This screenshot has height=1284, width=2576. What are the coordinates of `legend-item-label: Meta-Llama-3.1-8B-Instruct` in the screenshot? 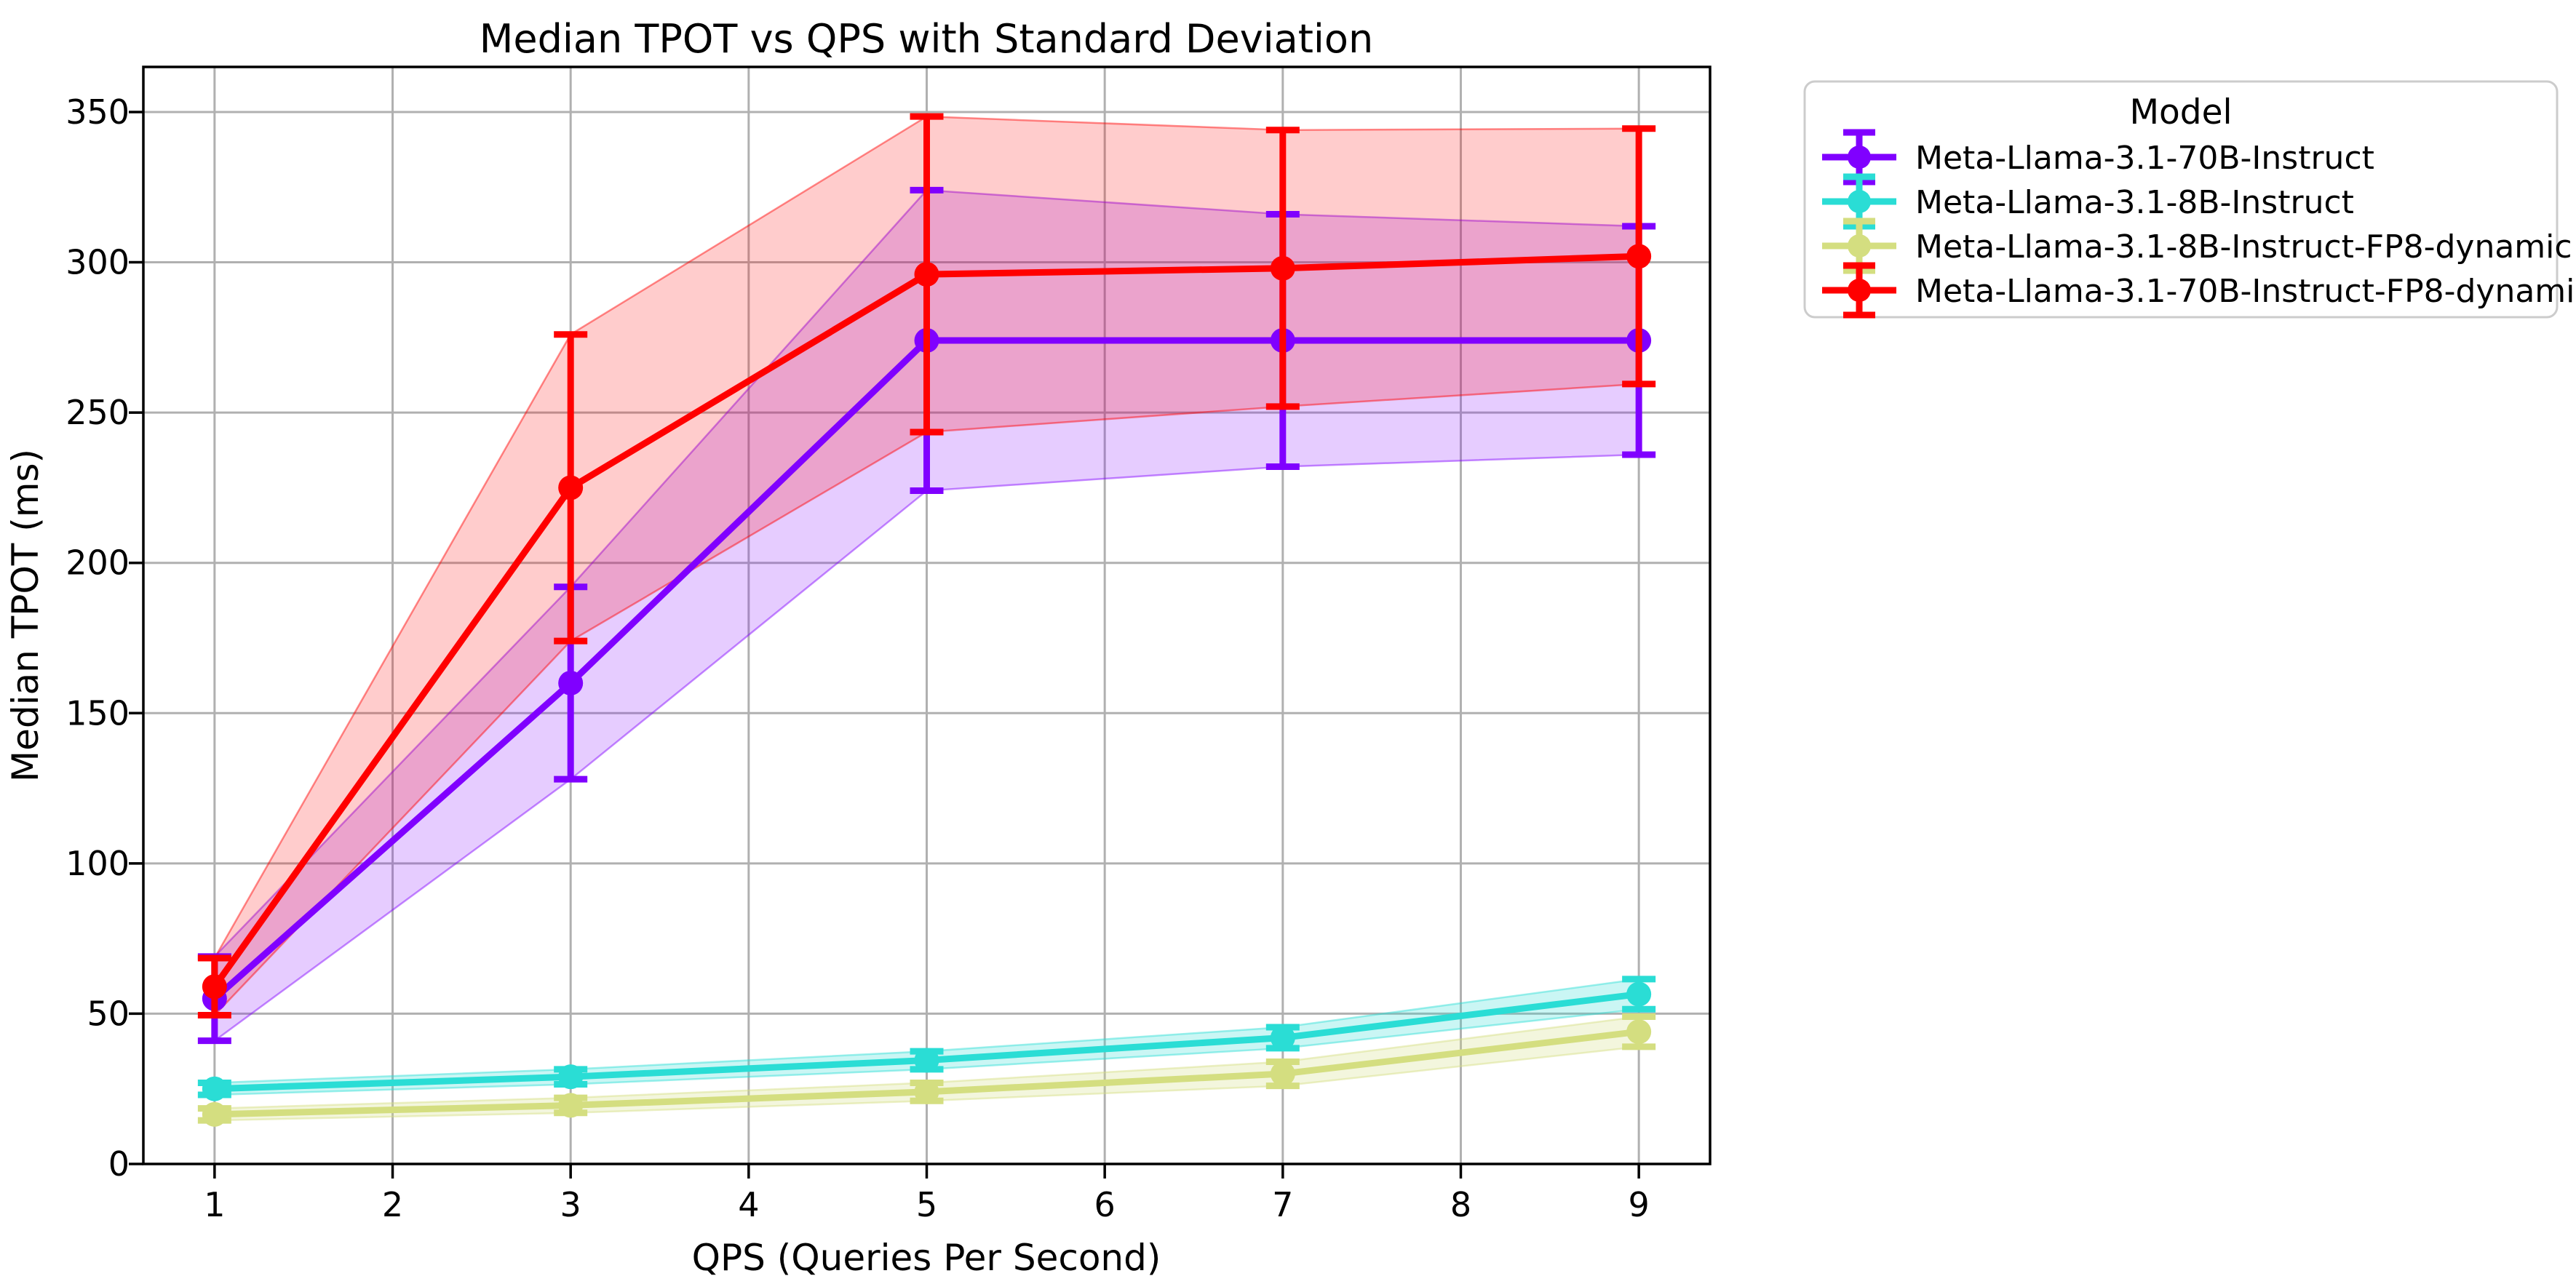 It's located at (2134, 202).